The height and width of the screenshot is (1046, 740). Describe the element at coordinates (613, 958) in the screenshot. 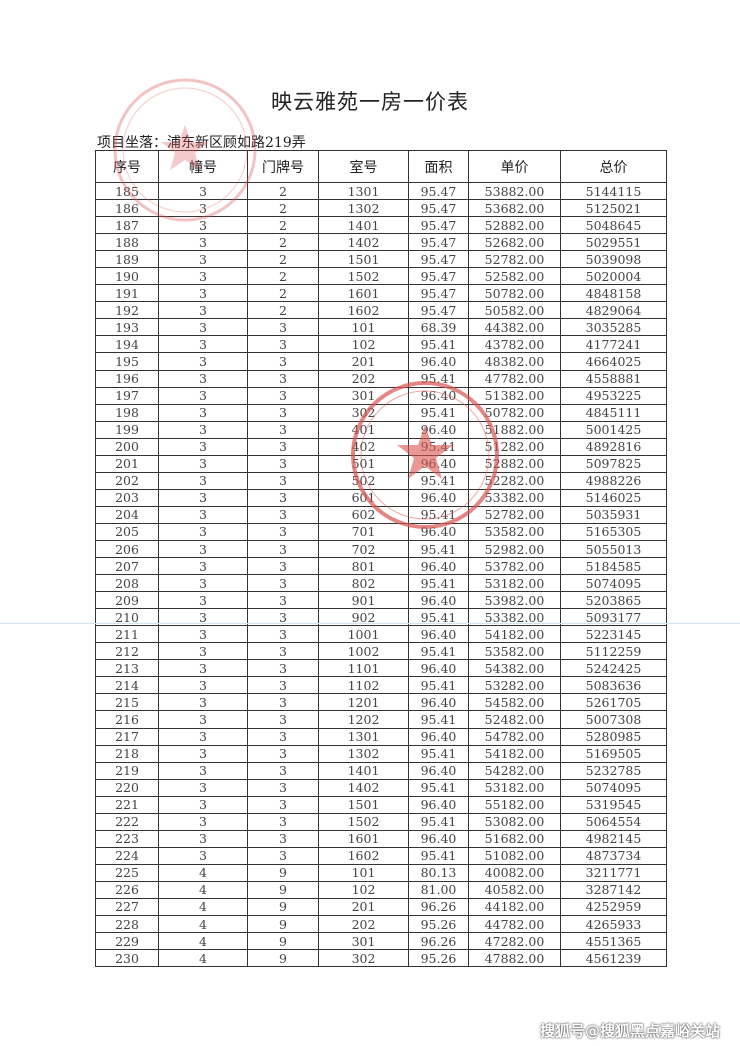

I see `table-cell: 4561239` at that location.